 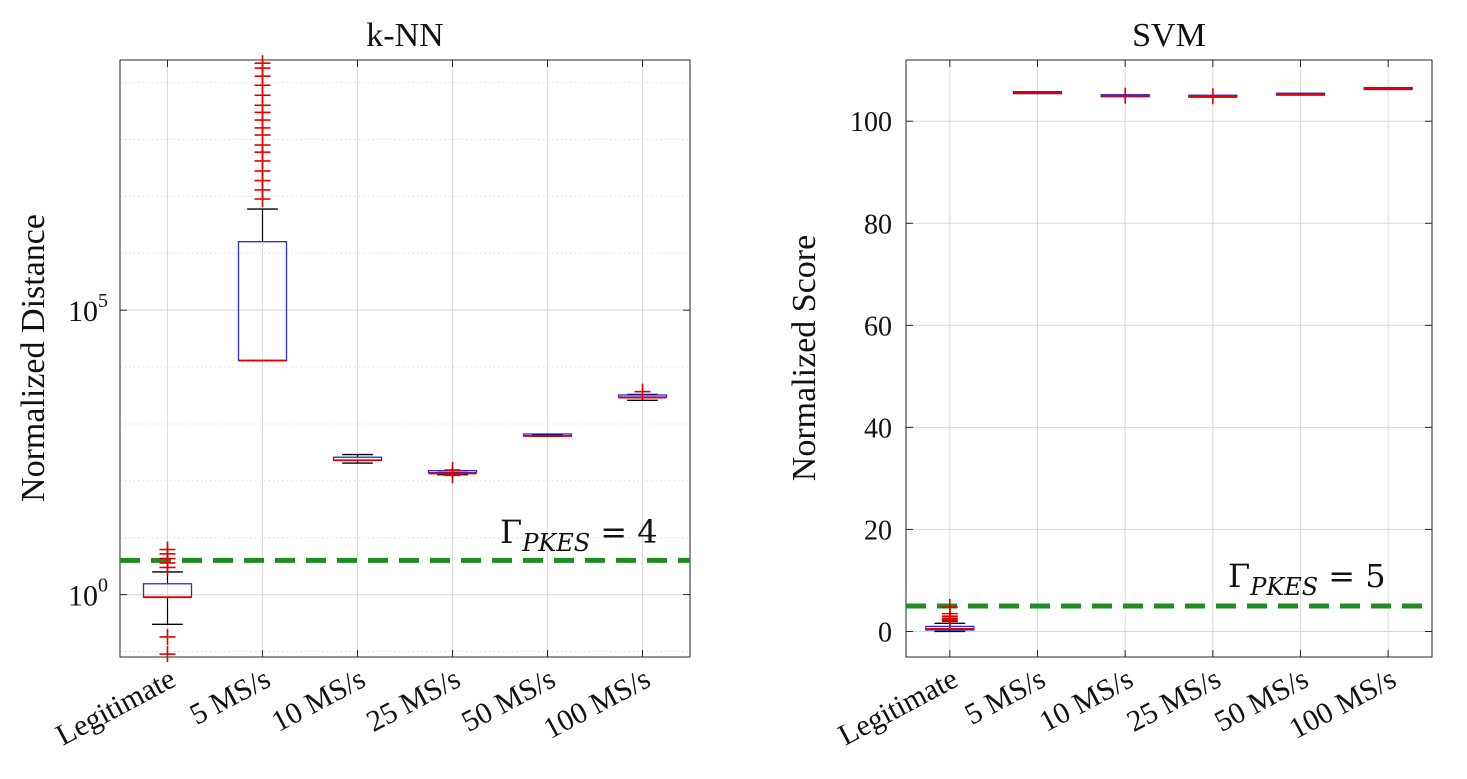 I want to click on threshold-label: ΓPKES = 4, so click(x=579, y=535).